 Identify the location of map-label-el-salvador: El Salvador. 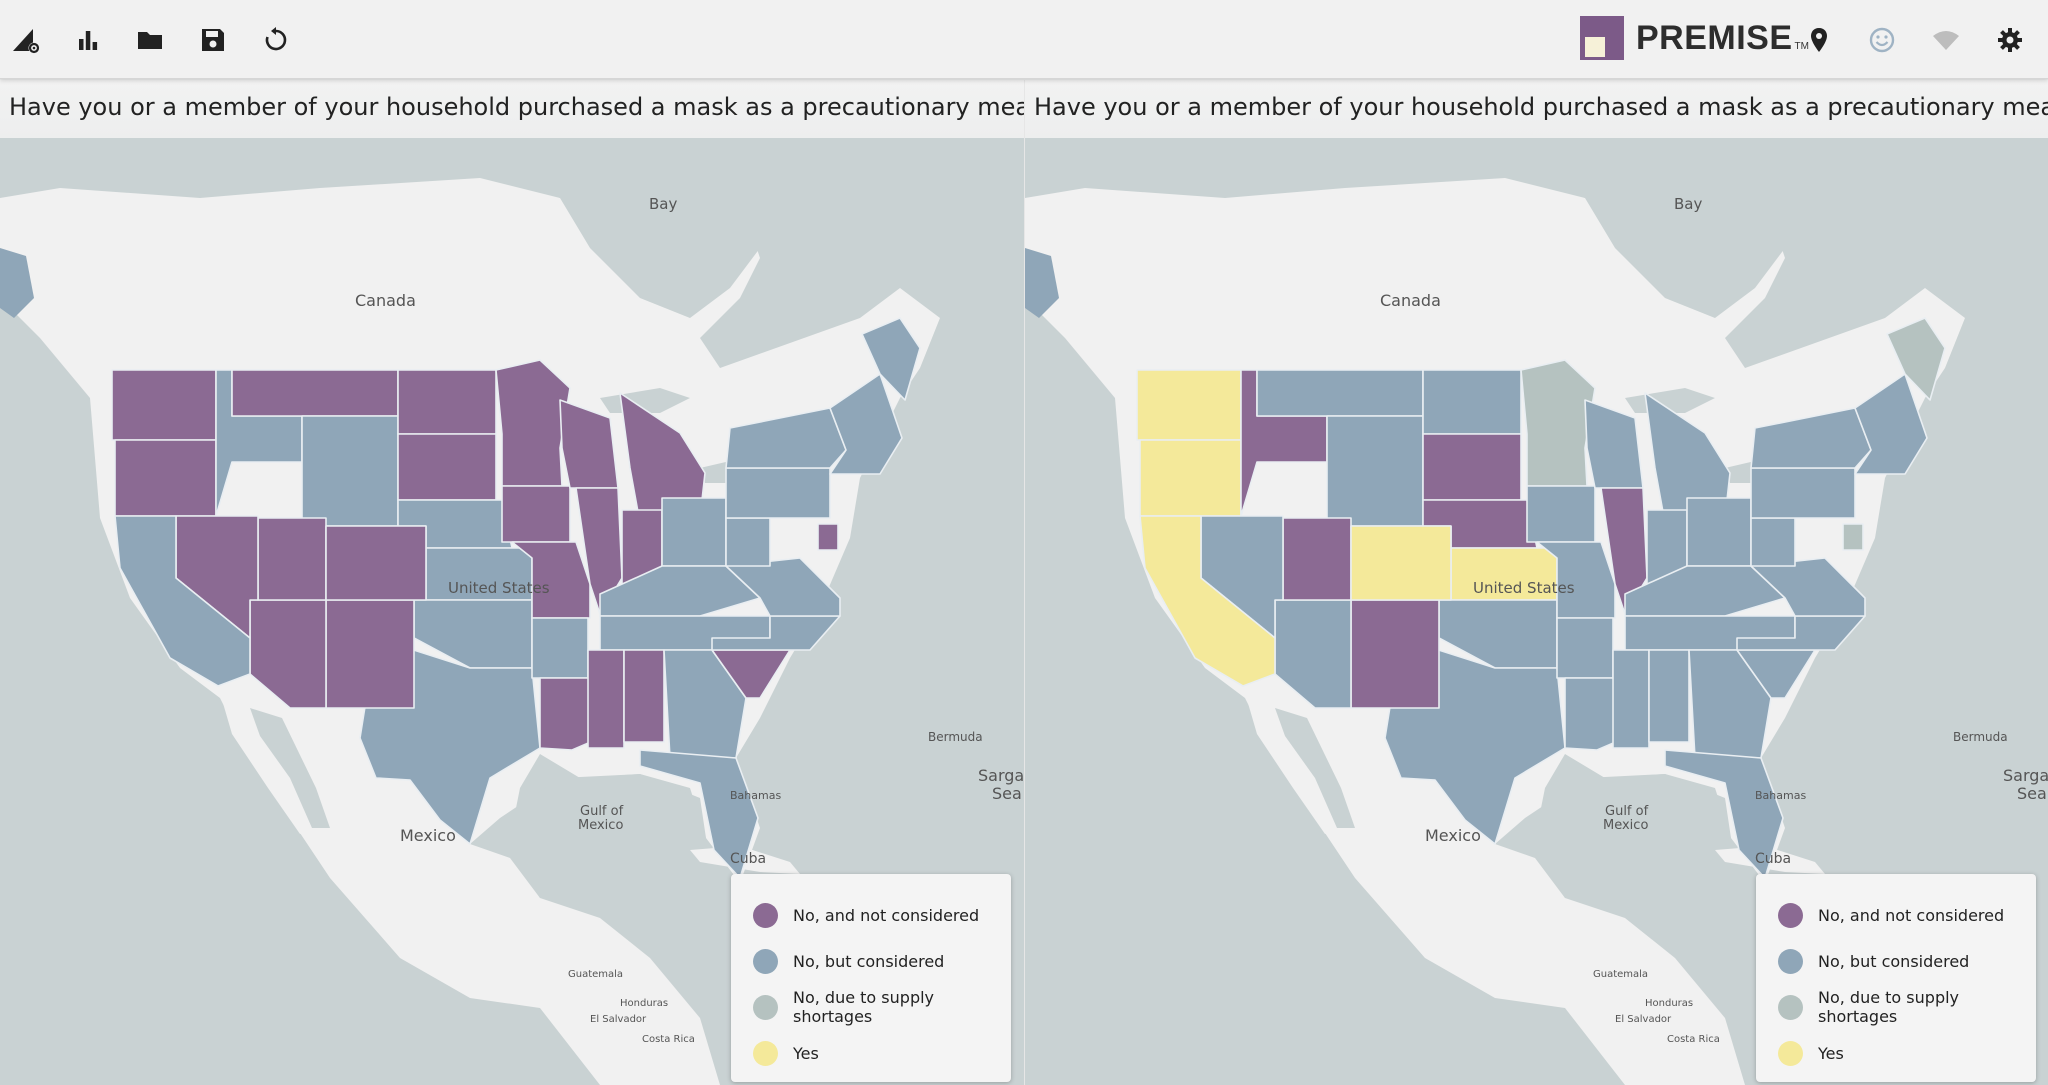
(1643, 1019).